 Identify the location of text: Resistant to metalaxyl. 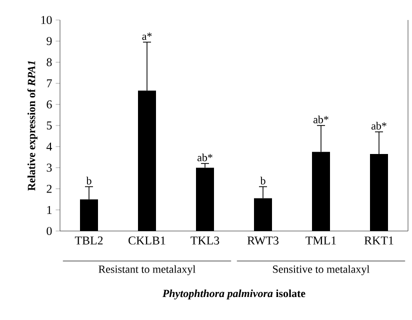
(147, 270).